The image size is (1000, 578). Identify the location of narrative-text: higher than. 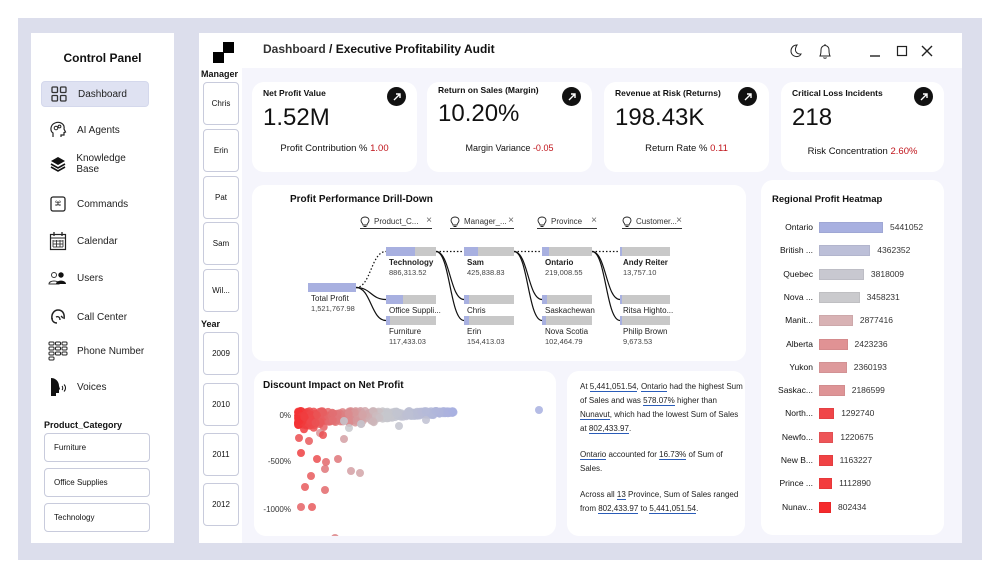
(696, 400).